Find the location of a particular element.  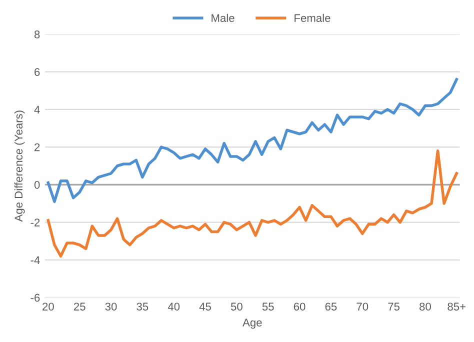

y-tick-label: -6 is located at coordinates (35, 298).